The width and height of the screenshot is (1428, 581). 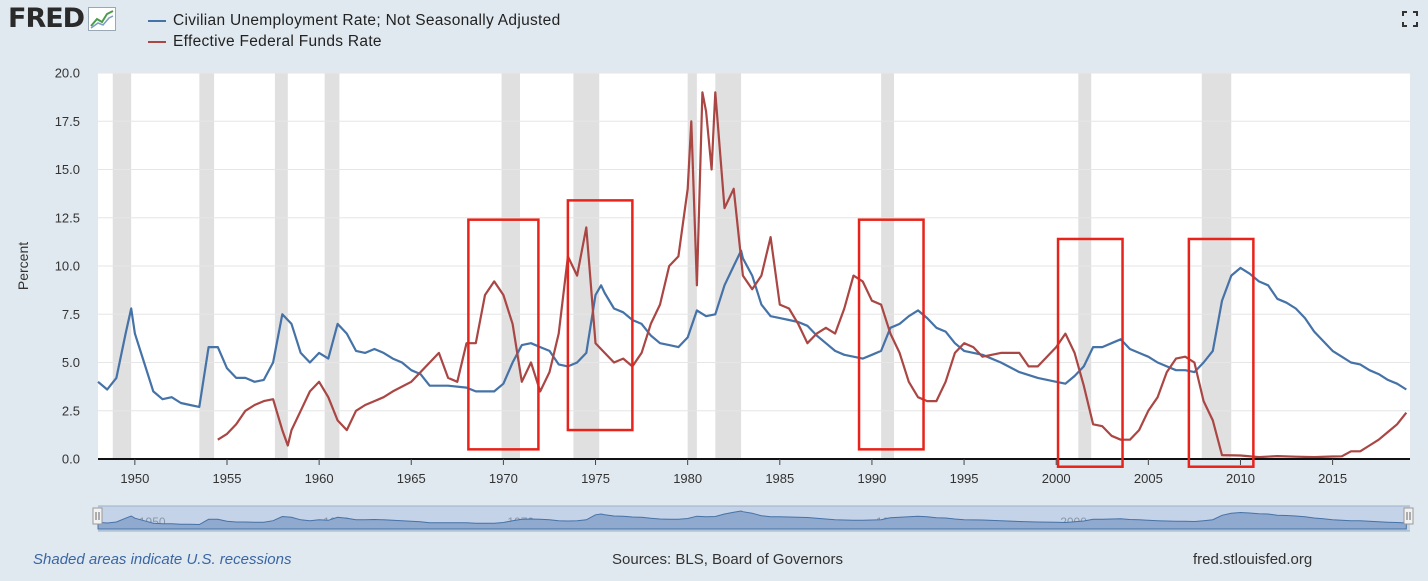 I want to click on line-graph-icon, so click(x=102, y=18).